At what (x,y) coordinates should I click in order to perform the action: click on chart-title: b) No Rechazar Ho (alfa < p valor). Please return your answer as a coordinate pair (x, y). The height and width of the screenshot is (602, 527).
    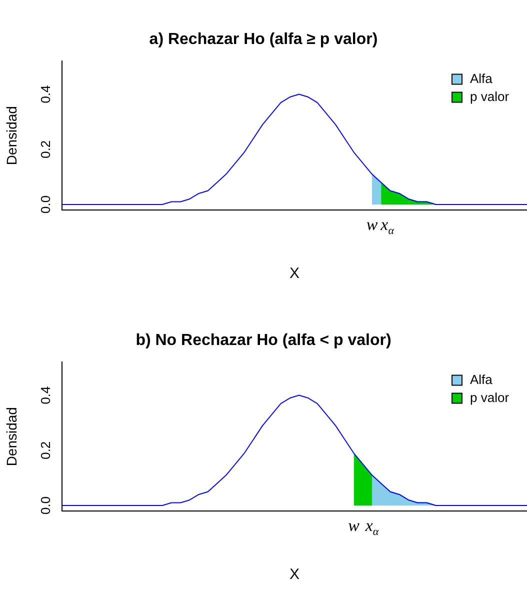
    Looking at the image, I should click on (264, 341).